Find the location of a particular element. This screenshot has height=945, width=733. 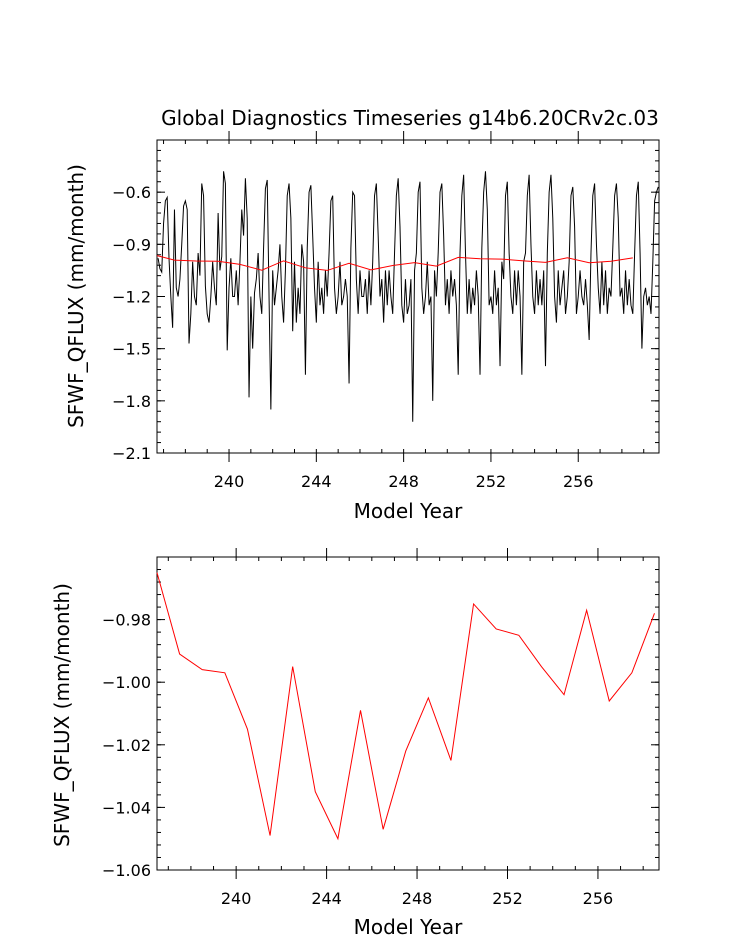

y-tick-label: −1.00 is located at coordinates (126, 682).